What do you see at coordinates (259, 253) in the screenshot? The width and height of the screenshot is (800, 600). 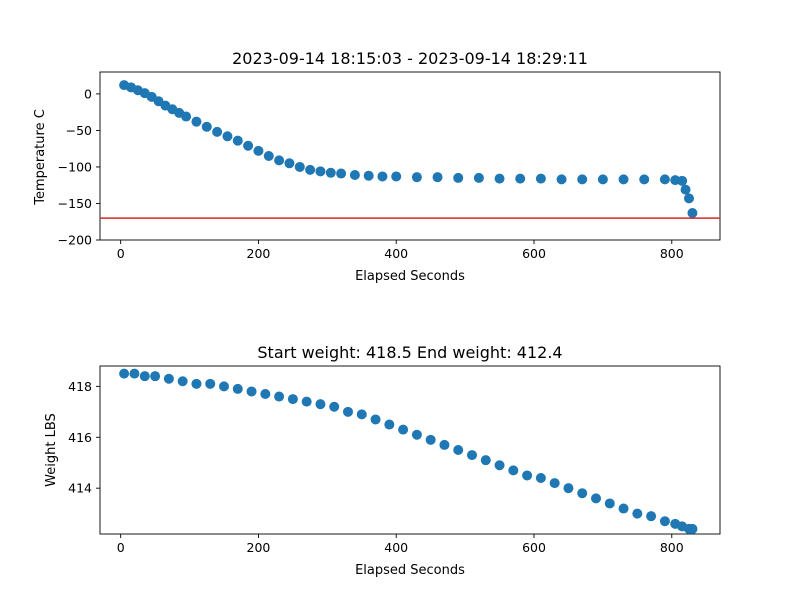 I see `temperature-x-tick-label: 200` at bounding box center [259, 253].